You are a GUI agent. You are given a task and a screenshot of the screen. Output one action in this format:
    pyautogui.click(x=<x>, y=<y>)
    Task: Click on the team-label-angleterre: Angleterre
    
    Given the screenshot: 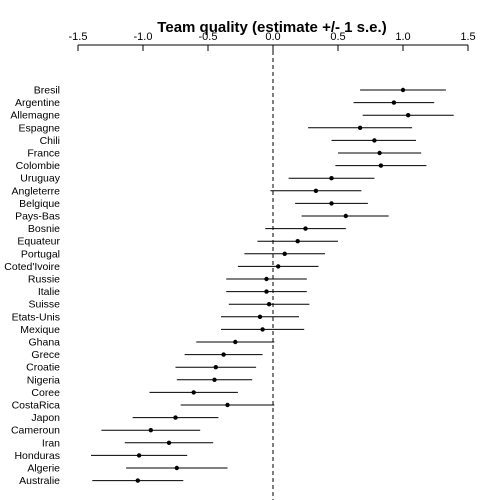 What is the action you would take?
    pyautogui.click(x=36, y=191)
    